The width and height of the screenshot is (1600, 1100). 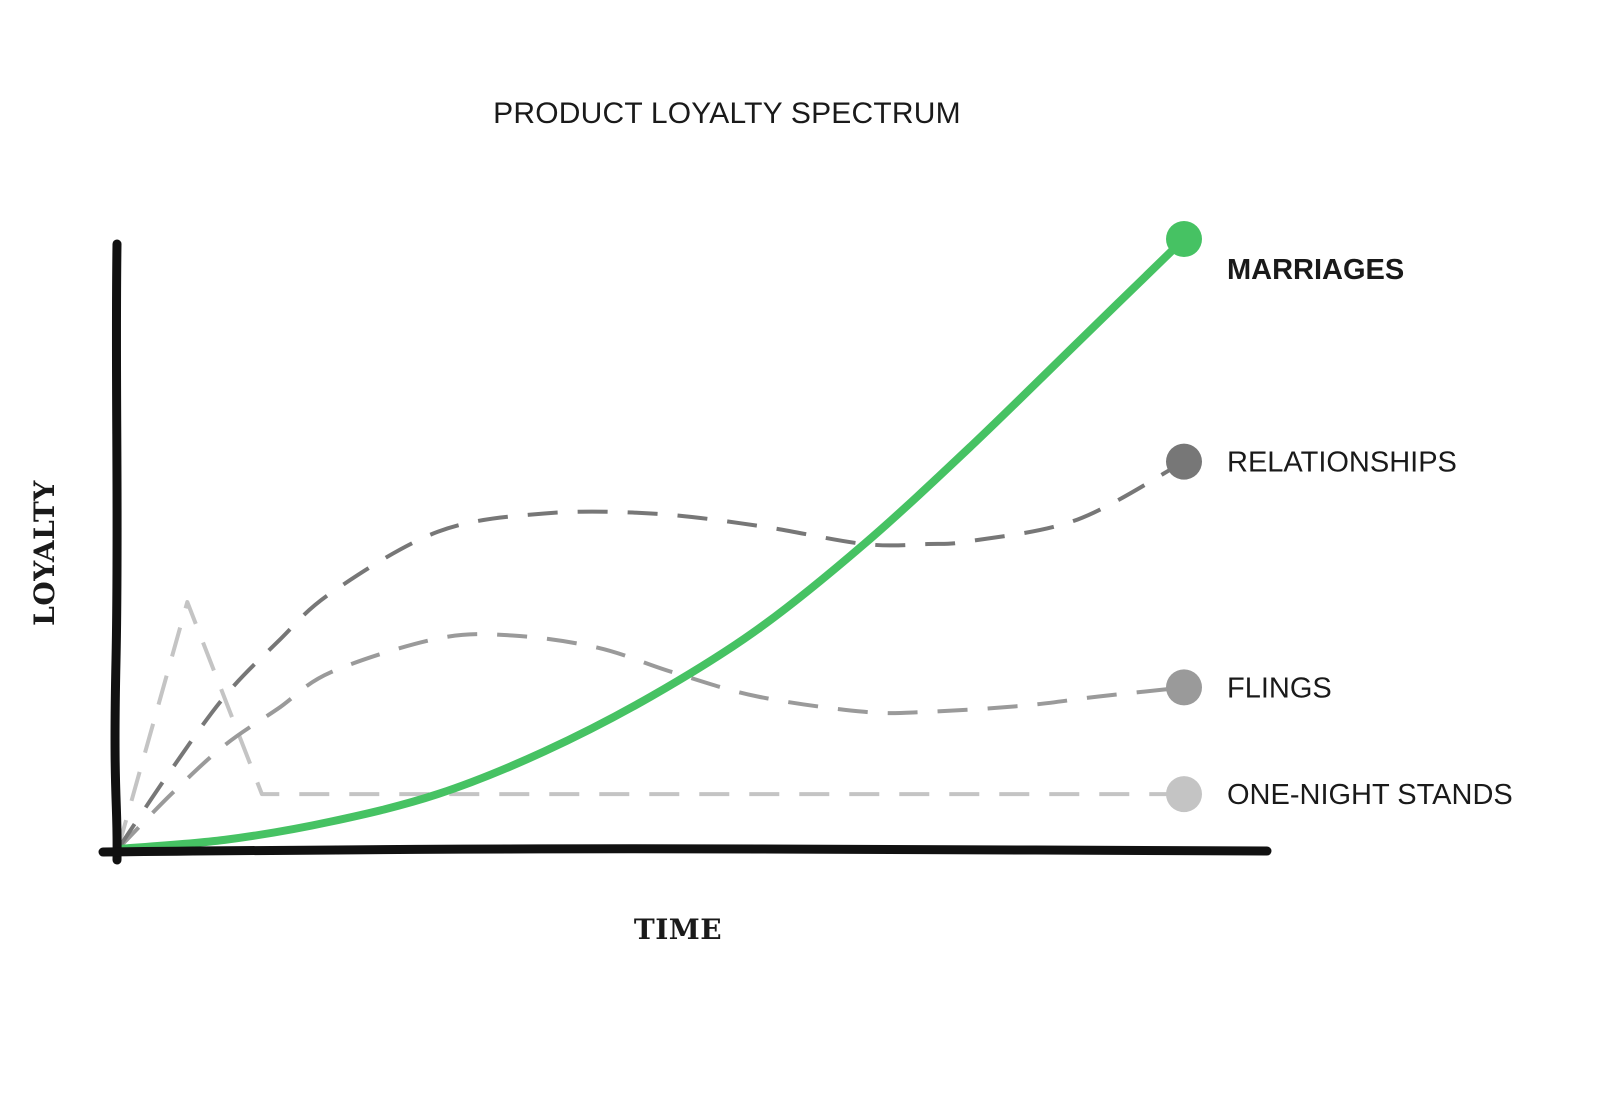 I want to click on y-axis, so click(x=116, y=552).